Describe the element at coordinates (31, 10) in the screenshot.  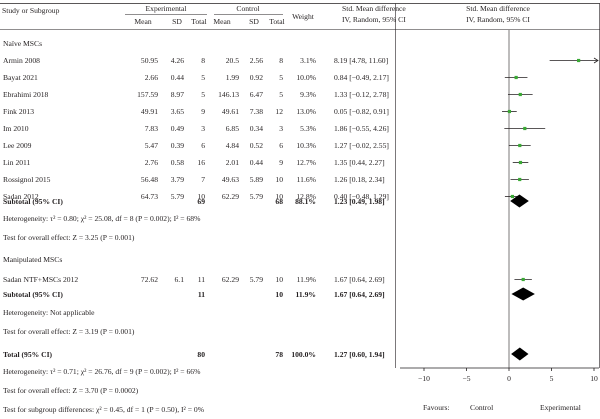
I see `header-study: Study or Subgroup` at that location.